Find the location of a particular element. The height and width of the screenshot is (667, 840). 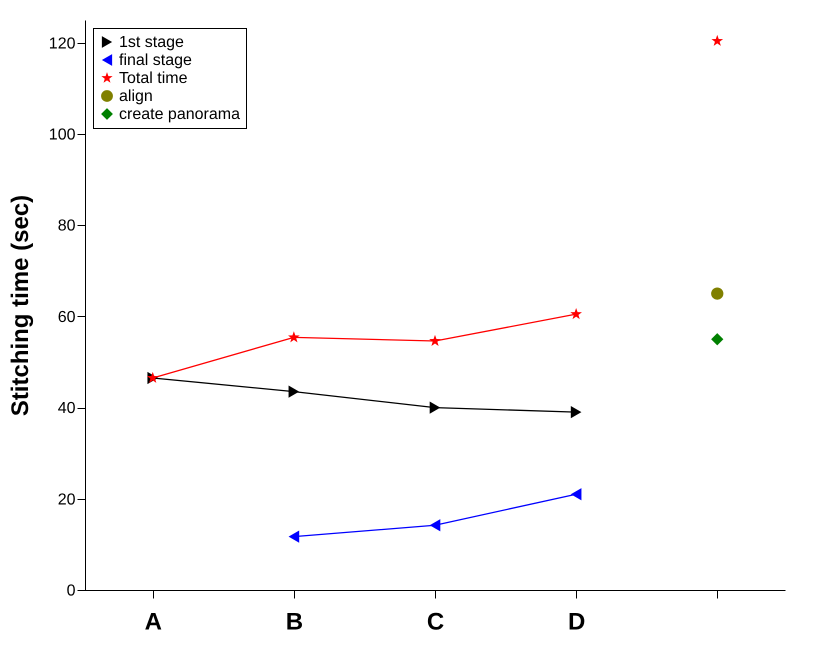

x-tick-label: B is located at coordinates (295, 622).